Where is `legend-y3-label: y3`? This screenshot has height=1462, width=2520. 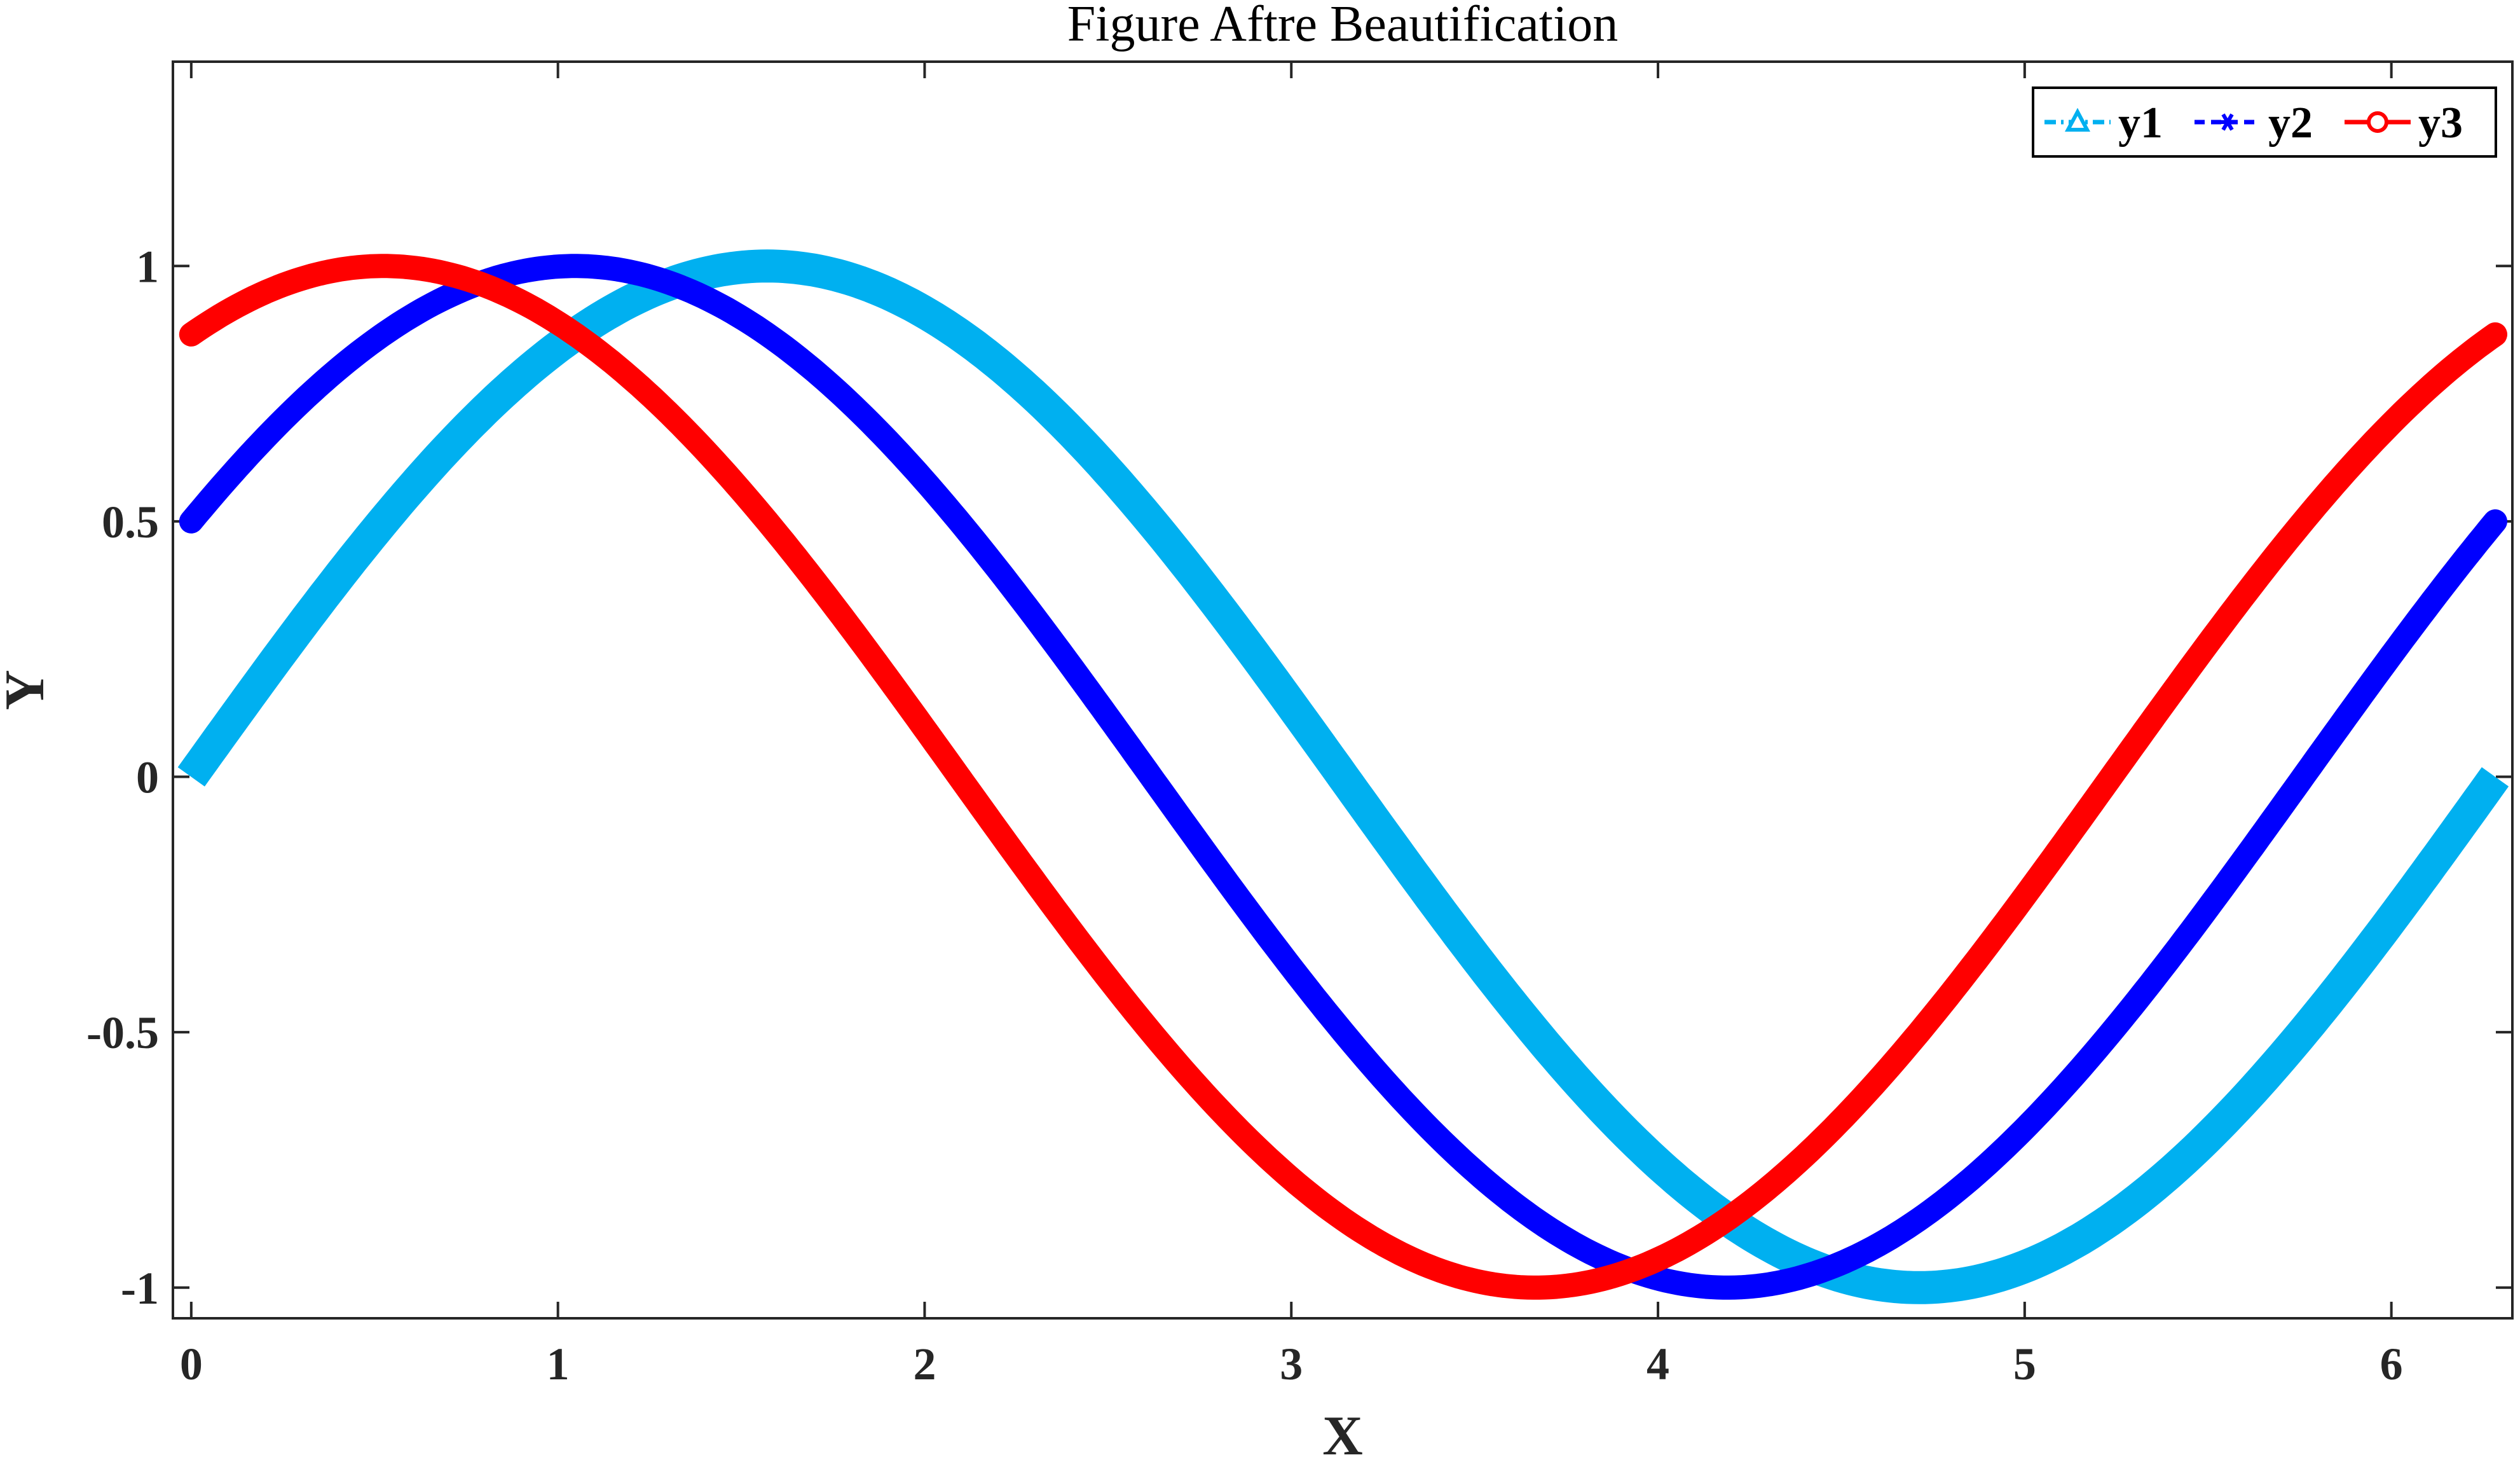
legend-y3-label: y3 is located at coordinates (2440, 123).